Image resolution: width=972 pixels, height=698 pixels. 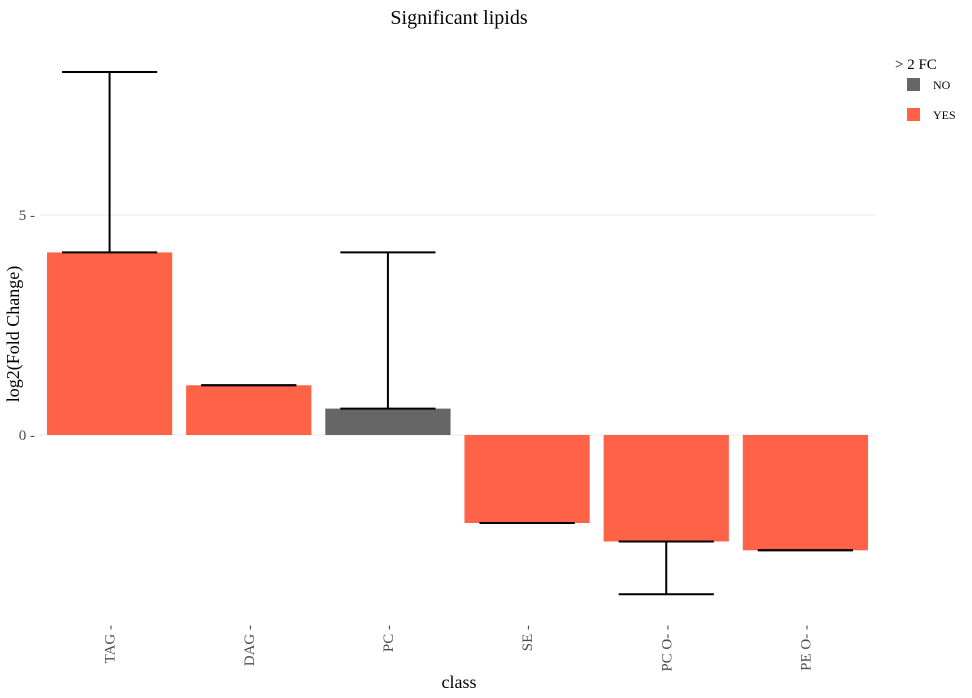 What do you see at coordinates (27, 436) in the screenshot?
I see `y-tick-label-0: 0 -` at bounding box center [27, 436].